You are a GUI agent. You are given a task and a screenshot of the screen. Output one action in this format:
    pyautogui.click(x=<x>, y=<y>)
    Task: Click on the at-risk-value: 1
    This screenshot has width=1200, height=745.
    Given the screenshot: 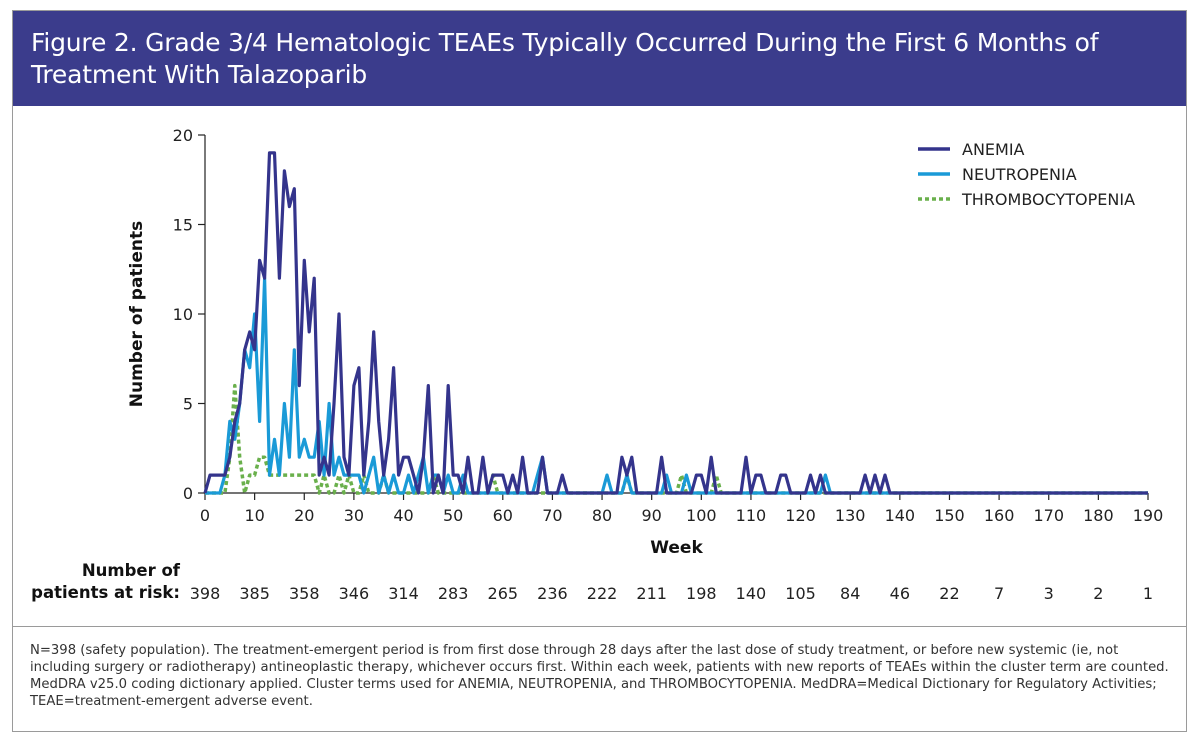 What is the action you would take?
    pyautogui.click(x=1148, y=593)
    